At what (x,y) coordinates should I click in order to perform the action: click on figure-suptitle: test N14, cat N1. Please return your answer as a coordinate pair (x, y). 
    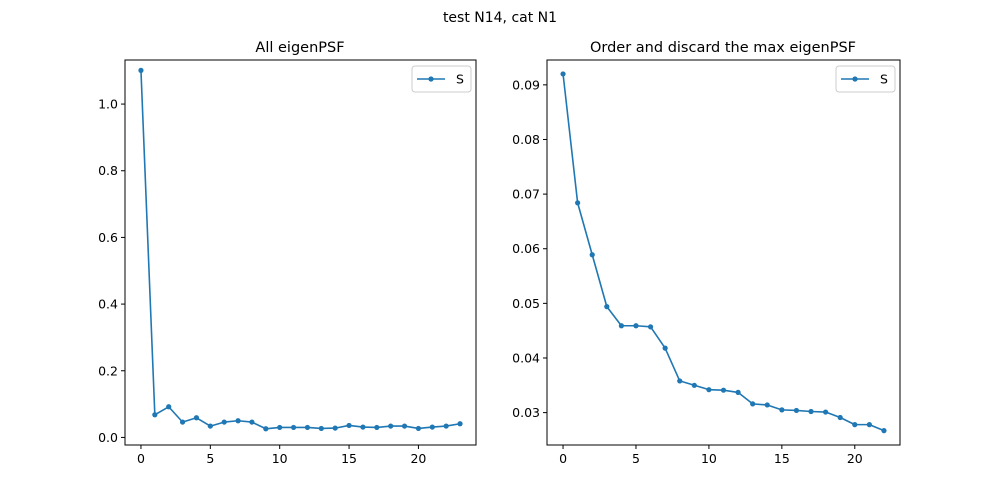
    Looking at the image, I should click on (500, 18).